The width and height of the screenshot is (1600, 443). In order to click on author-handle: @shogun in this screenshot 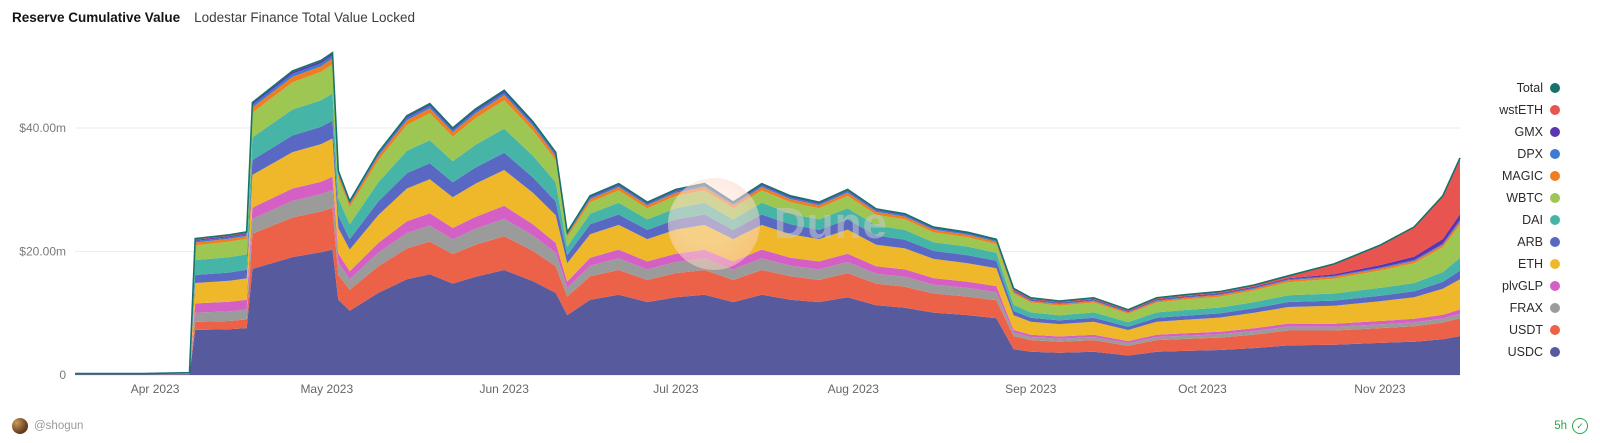, I will do `click(59, 426)`.